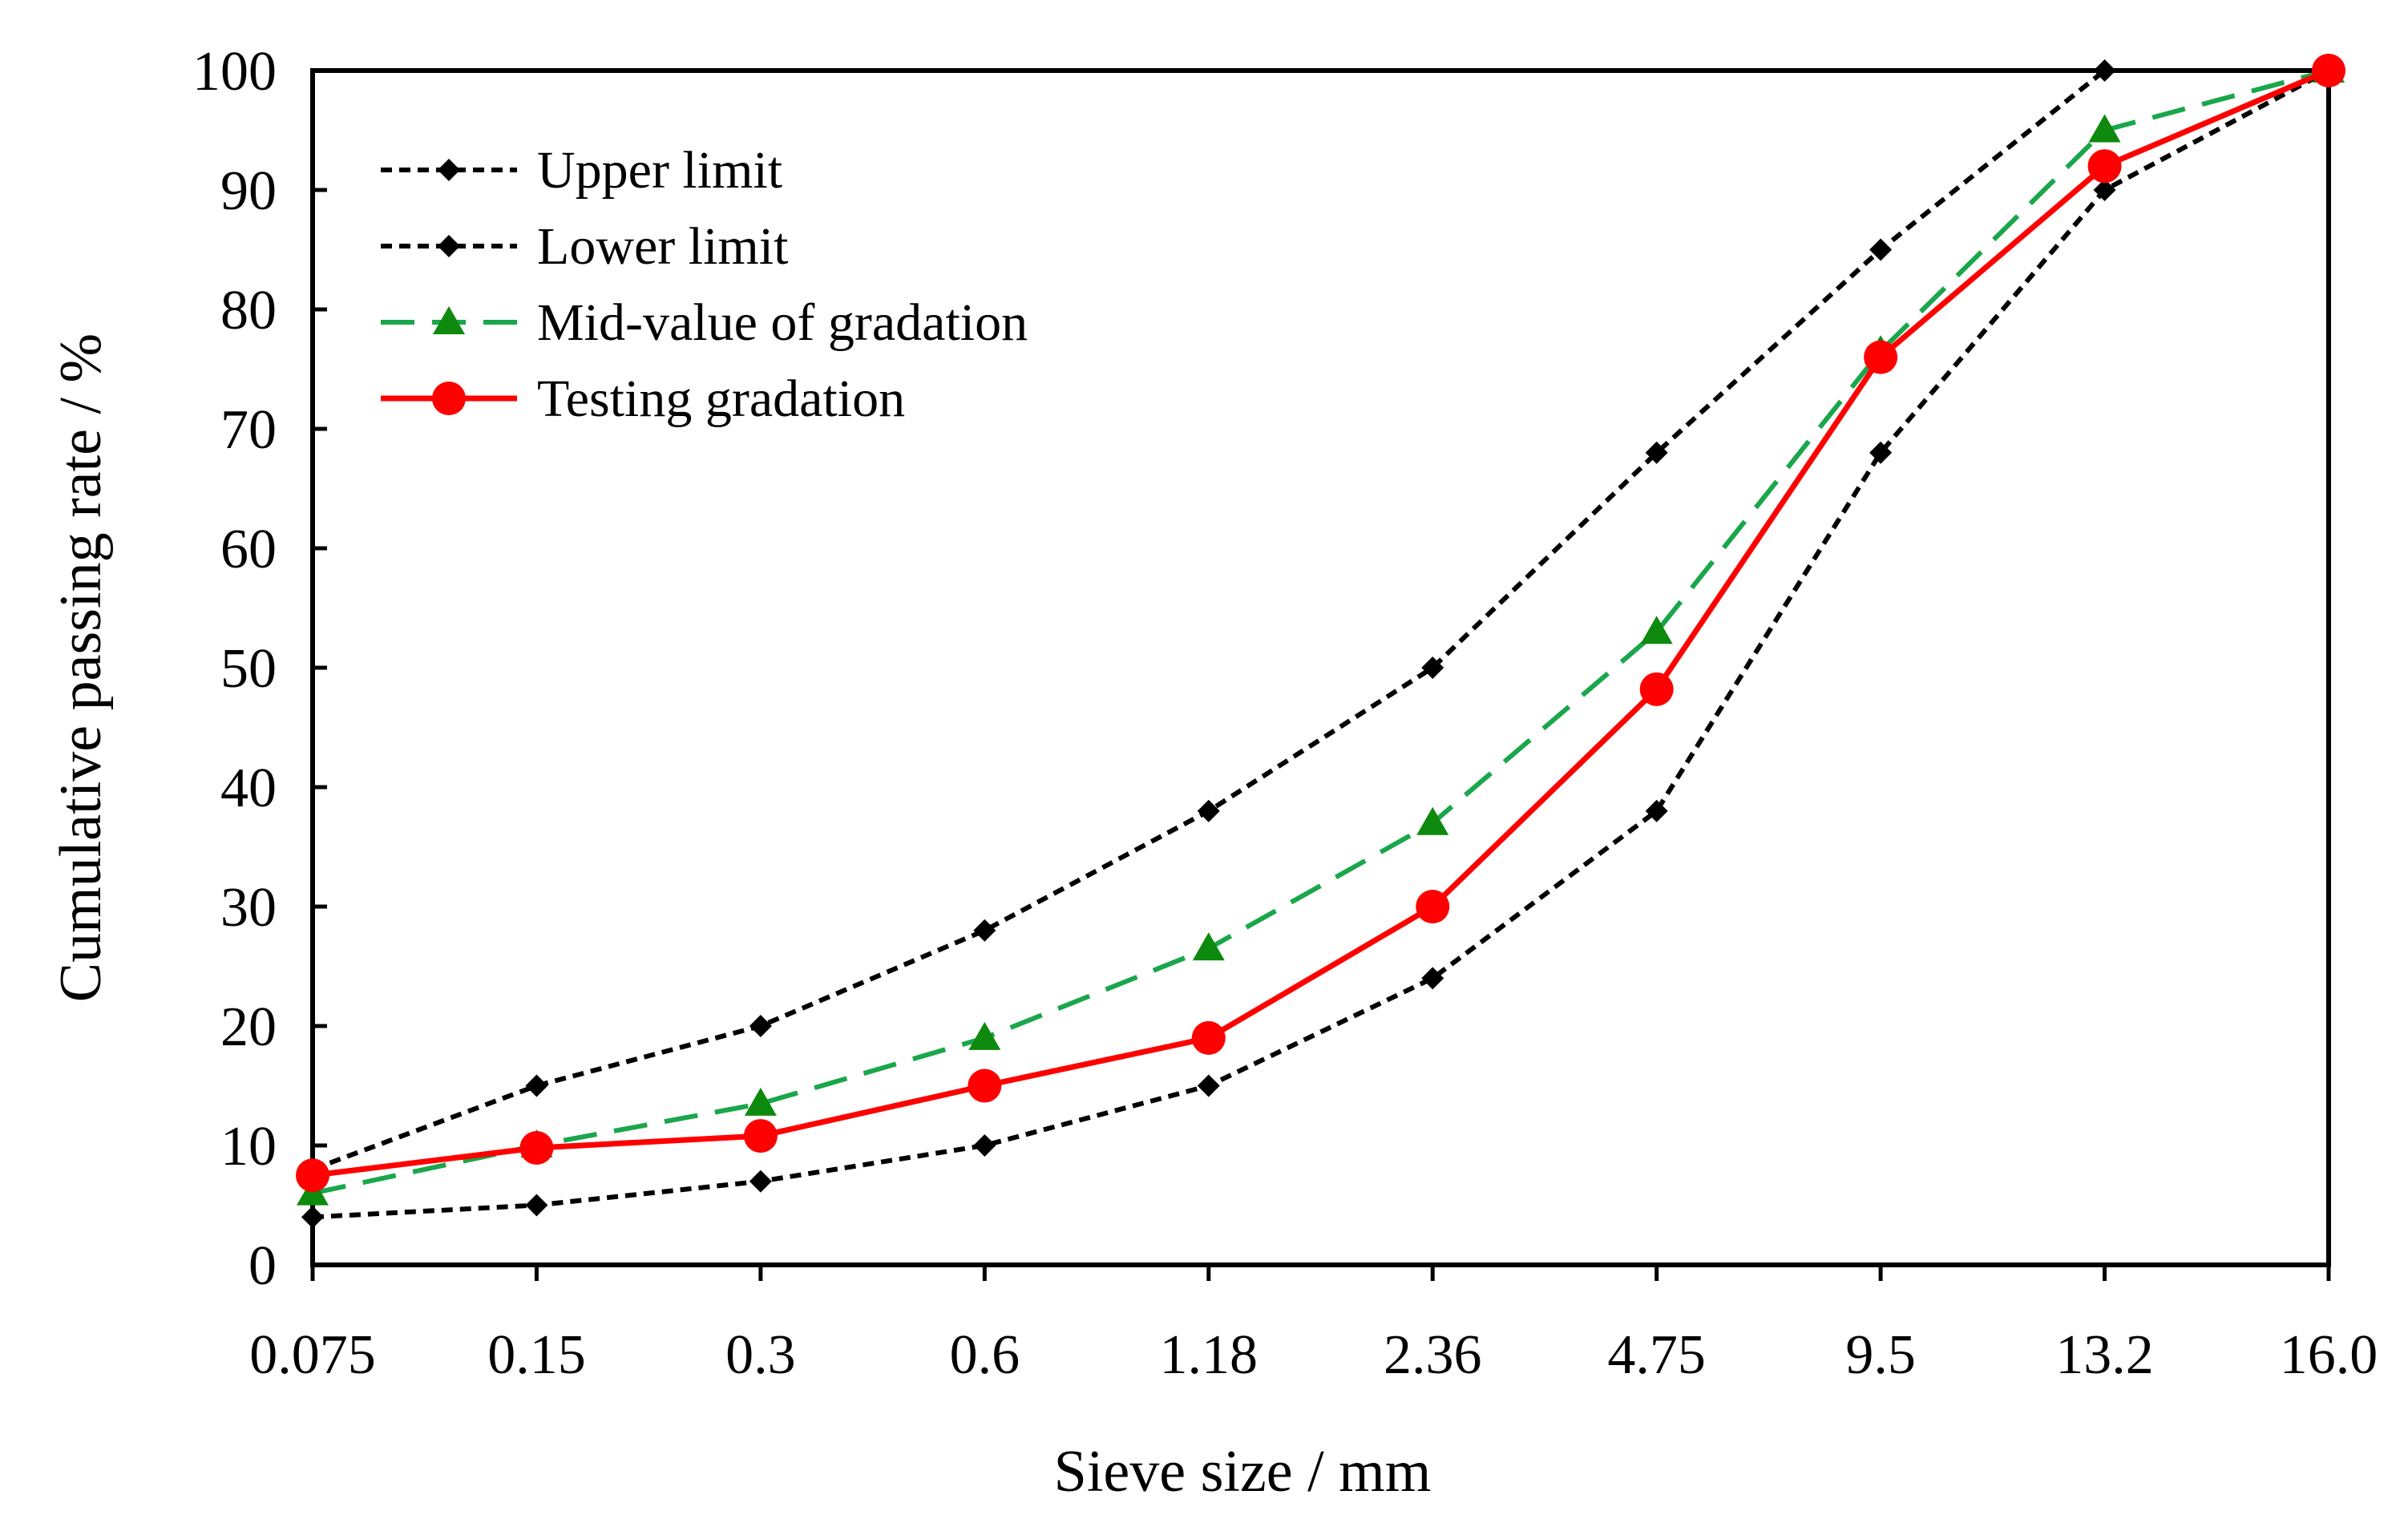 The width and height of the screenshot is (2408, 1519). What do you see at coordinates (248, 669) in the screenshot?
I see `y-tick-label: 50` at bounding box center [248, 669].